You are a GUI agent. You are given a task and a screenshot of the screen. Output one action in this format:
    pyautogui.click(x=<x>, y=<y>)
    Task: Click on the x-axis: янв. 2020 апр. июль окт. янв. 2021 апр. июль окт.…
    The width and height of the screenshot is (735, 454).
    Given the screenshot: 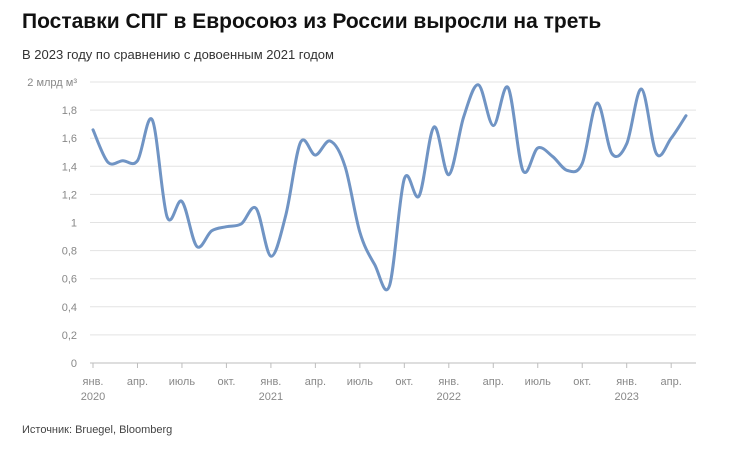 What is the action you would take?
    pyautogui.click(x=381, y=383)
    